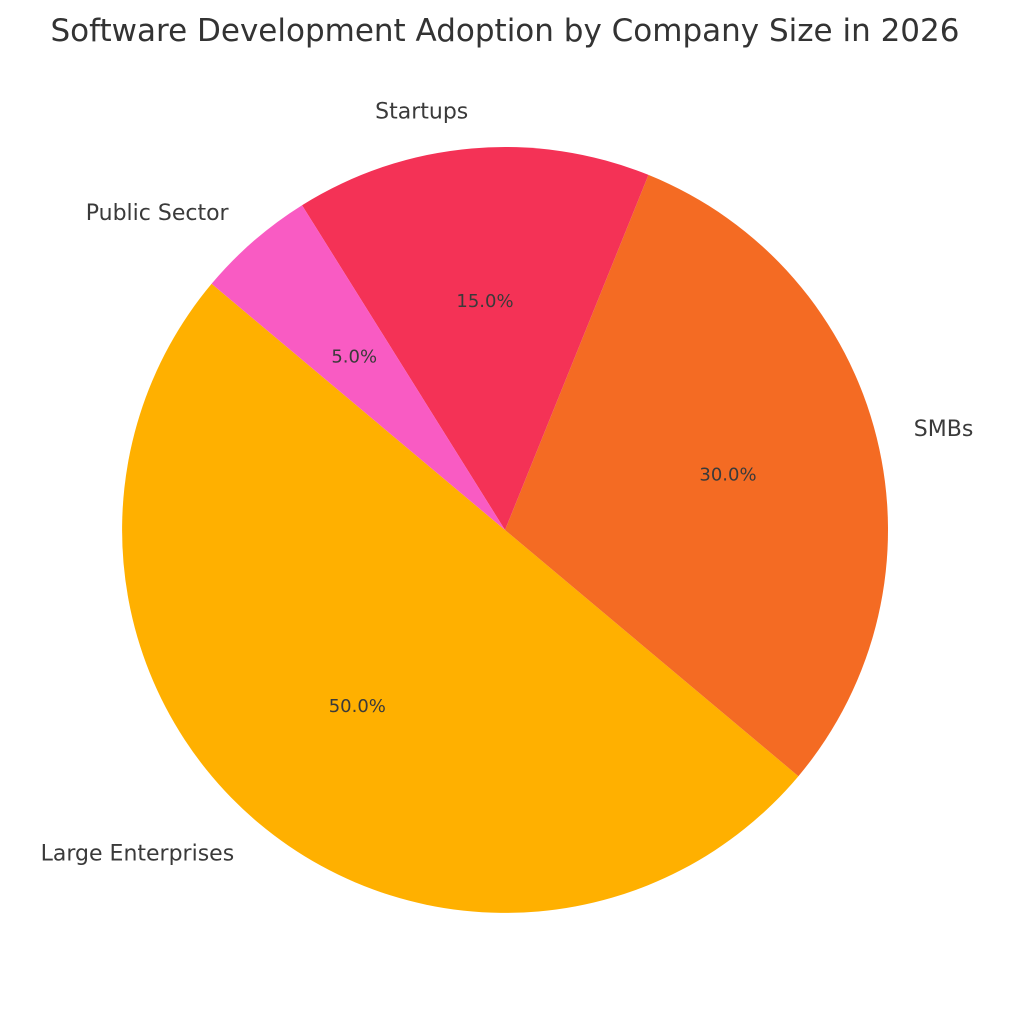  What do you see at coordinates (357, 706) in the screenshot?
I see `slice-percent-label: 50.0%` at bounding box center [357, 706].